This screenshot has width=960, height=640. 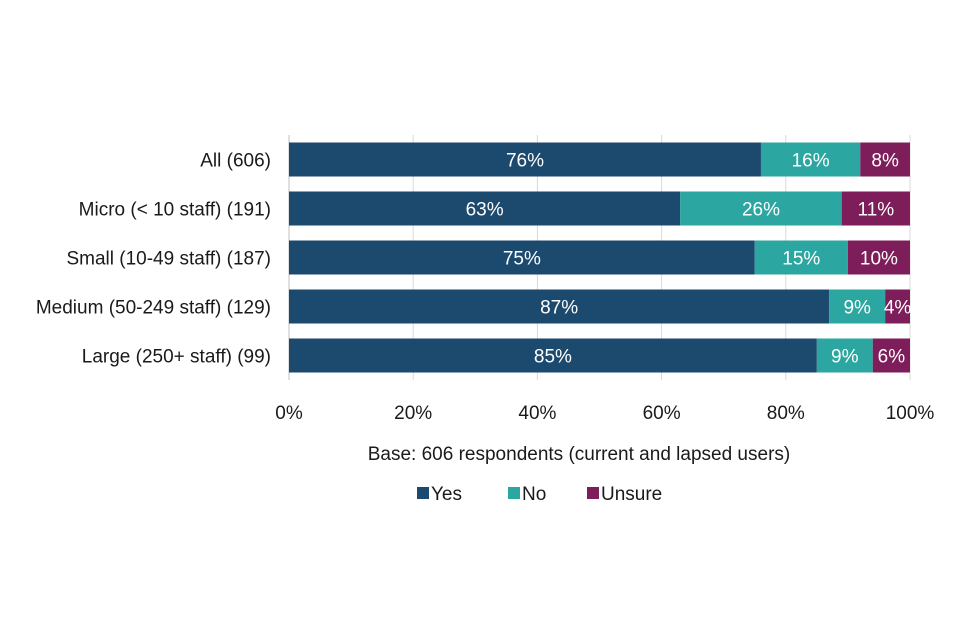 What do you see at coordinates (662, 413) in the screenshot?
I see `x-tick-label: 60%` at bounding box center [662, 413].